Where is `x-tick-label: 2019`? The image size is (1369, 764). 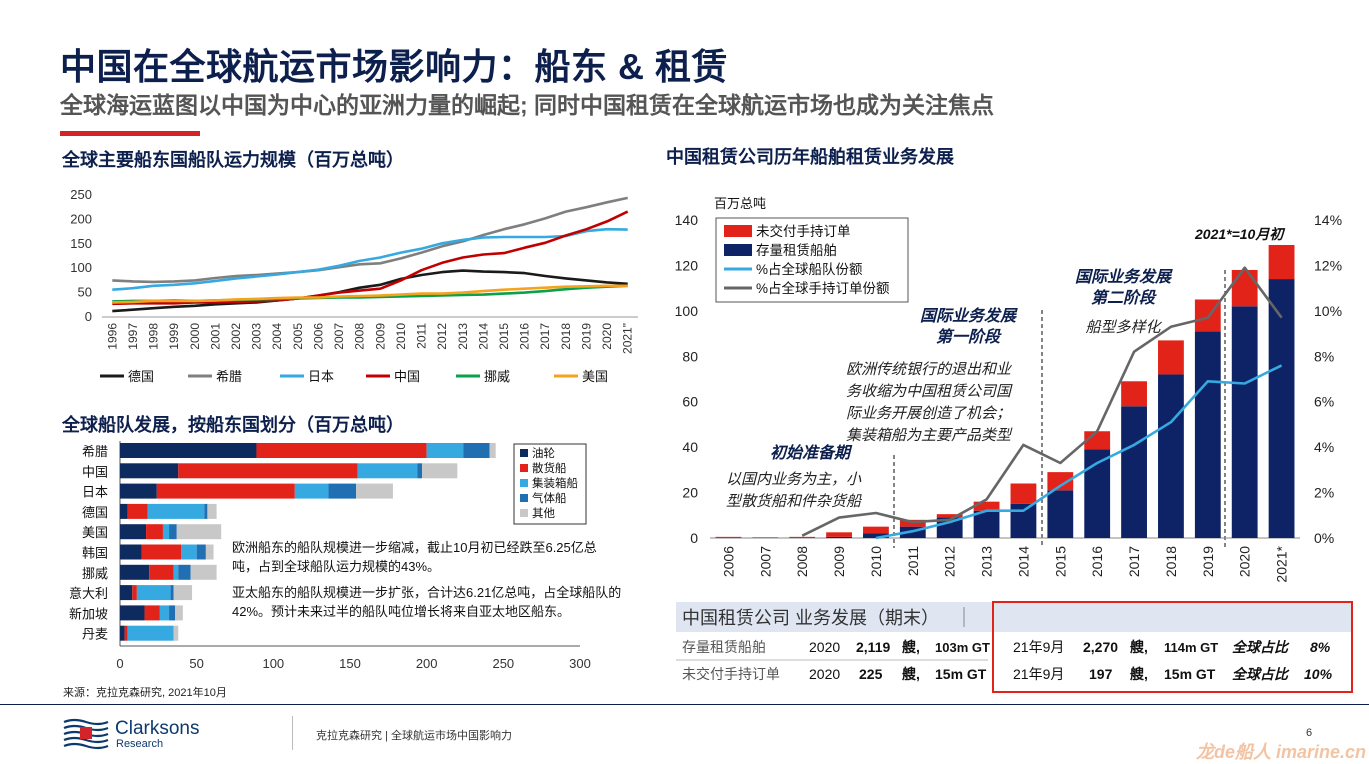
x-tick-label: 2019 is located at coordinates (1208, 561).